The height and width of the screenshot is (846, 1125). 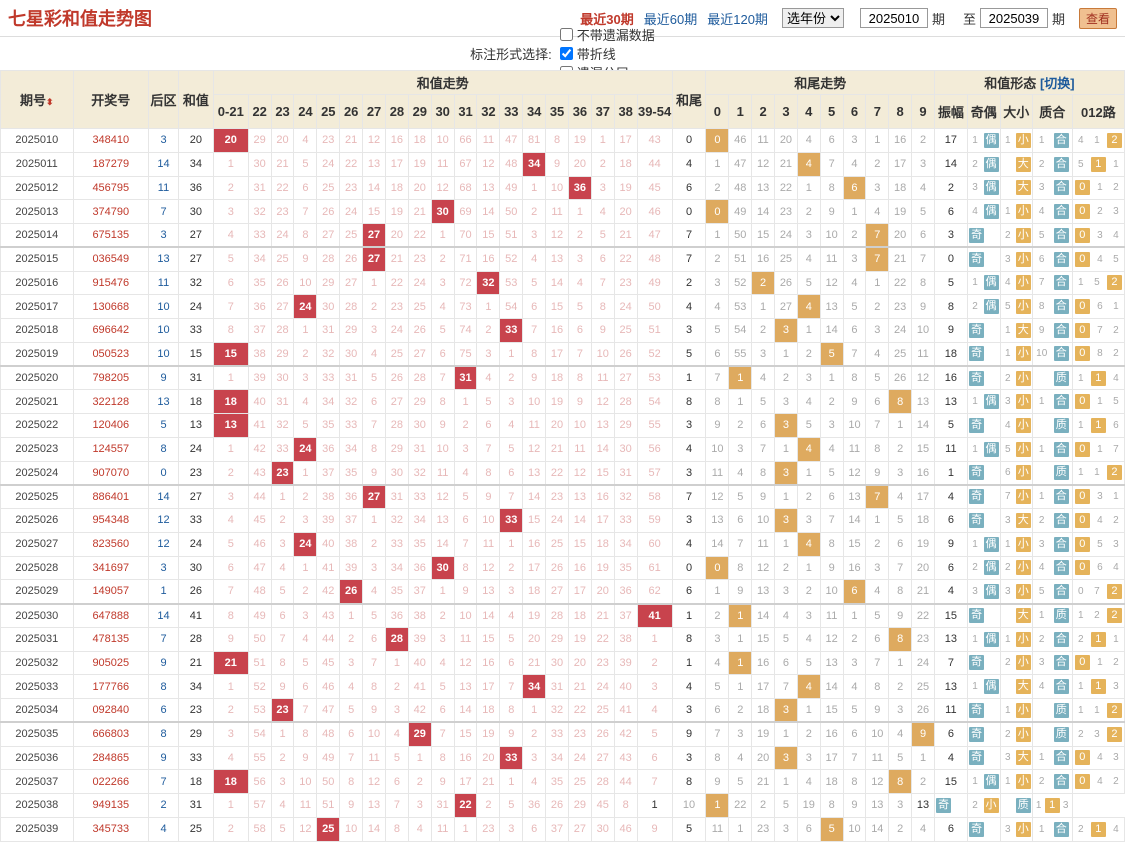 I want to click on tail-miss-cell: 26, so click(x=923, y=710).